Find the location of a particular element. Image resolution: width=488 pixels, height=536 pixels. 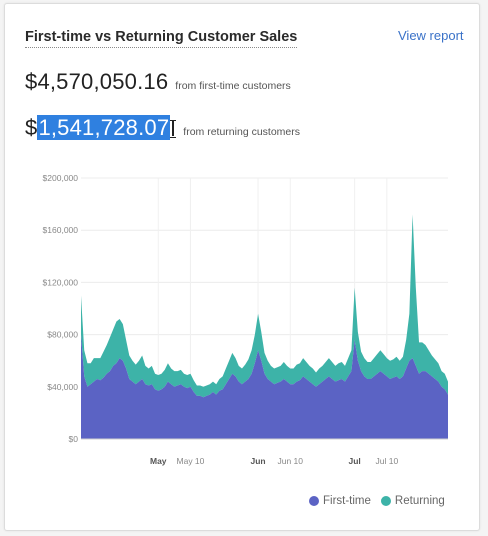

first-time-value: $4,570,050.16 is located at coordinates (97, 81).